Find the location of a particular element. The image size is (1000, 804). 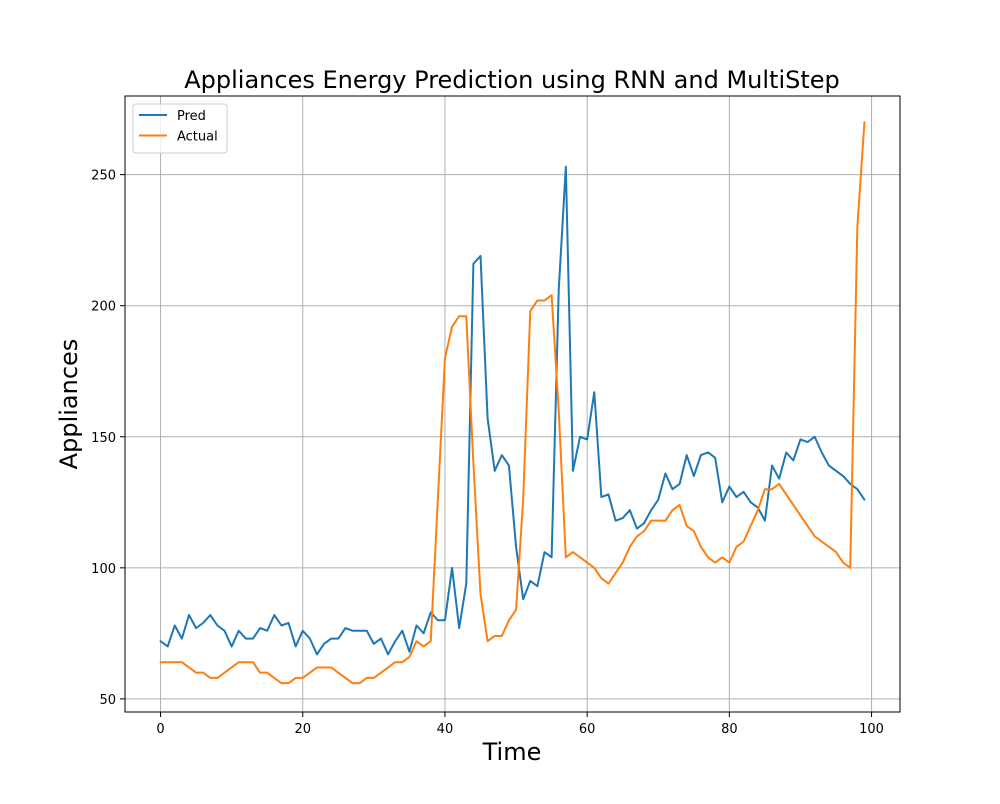

x-tick-label: 60 is located at coordinates (587, 729).